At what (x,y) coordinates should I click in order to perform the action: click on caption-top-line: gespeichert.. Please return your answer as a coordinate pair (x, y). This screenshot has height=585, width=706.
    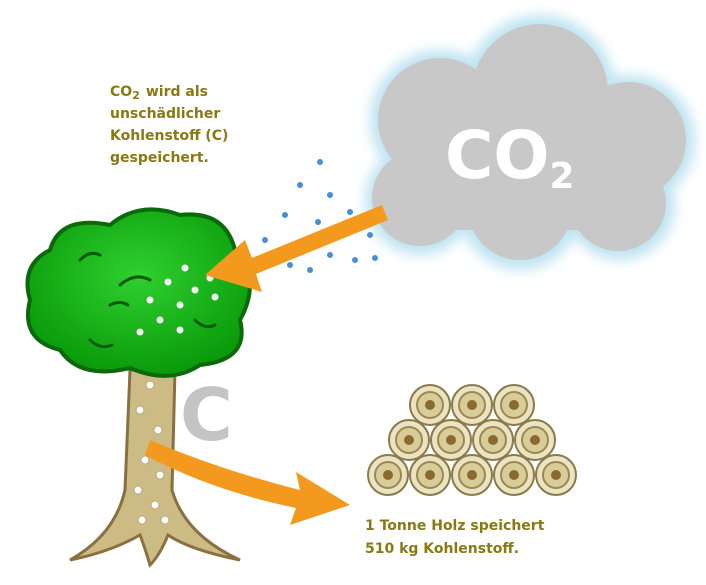
    Looking at the image, I should click on (159, 158).